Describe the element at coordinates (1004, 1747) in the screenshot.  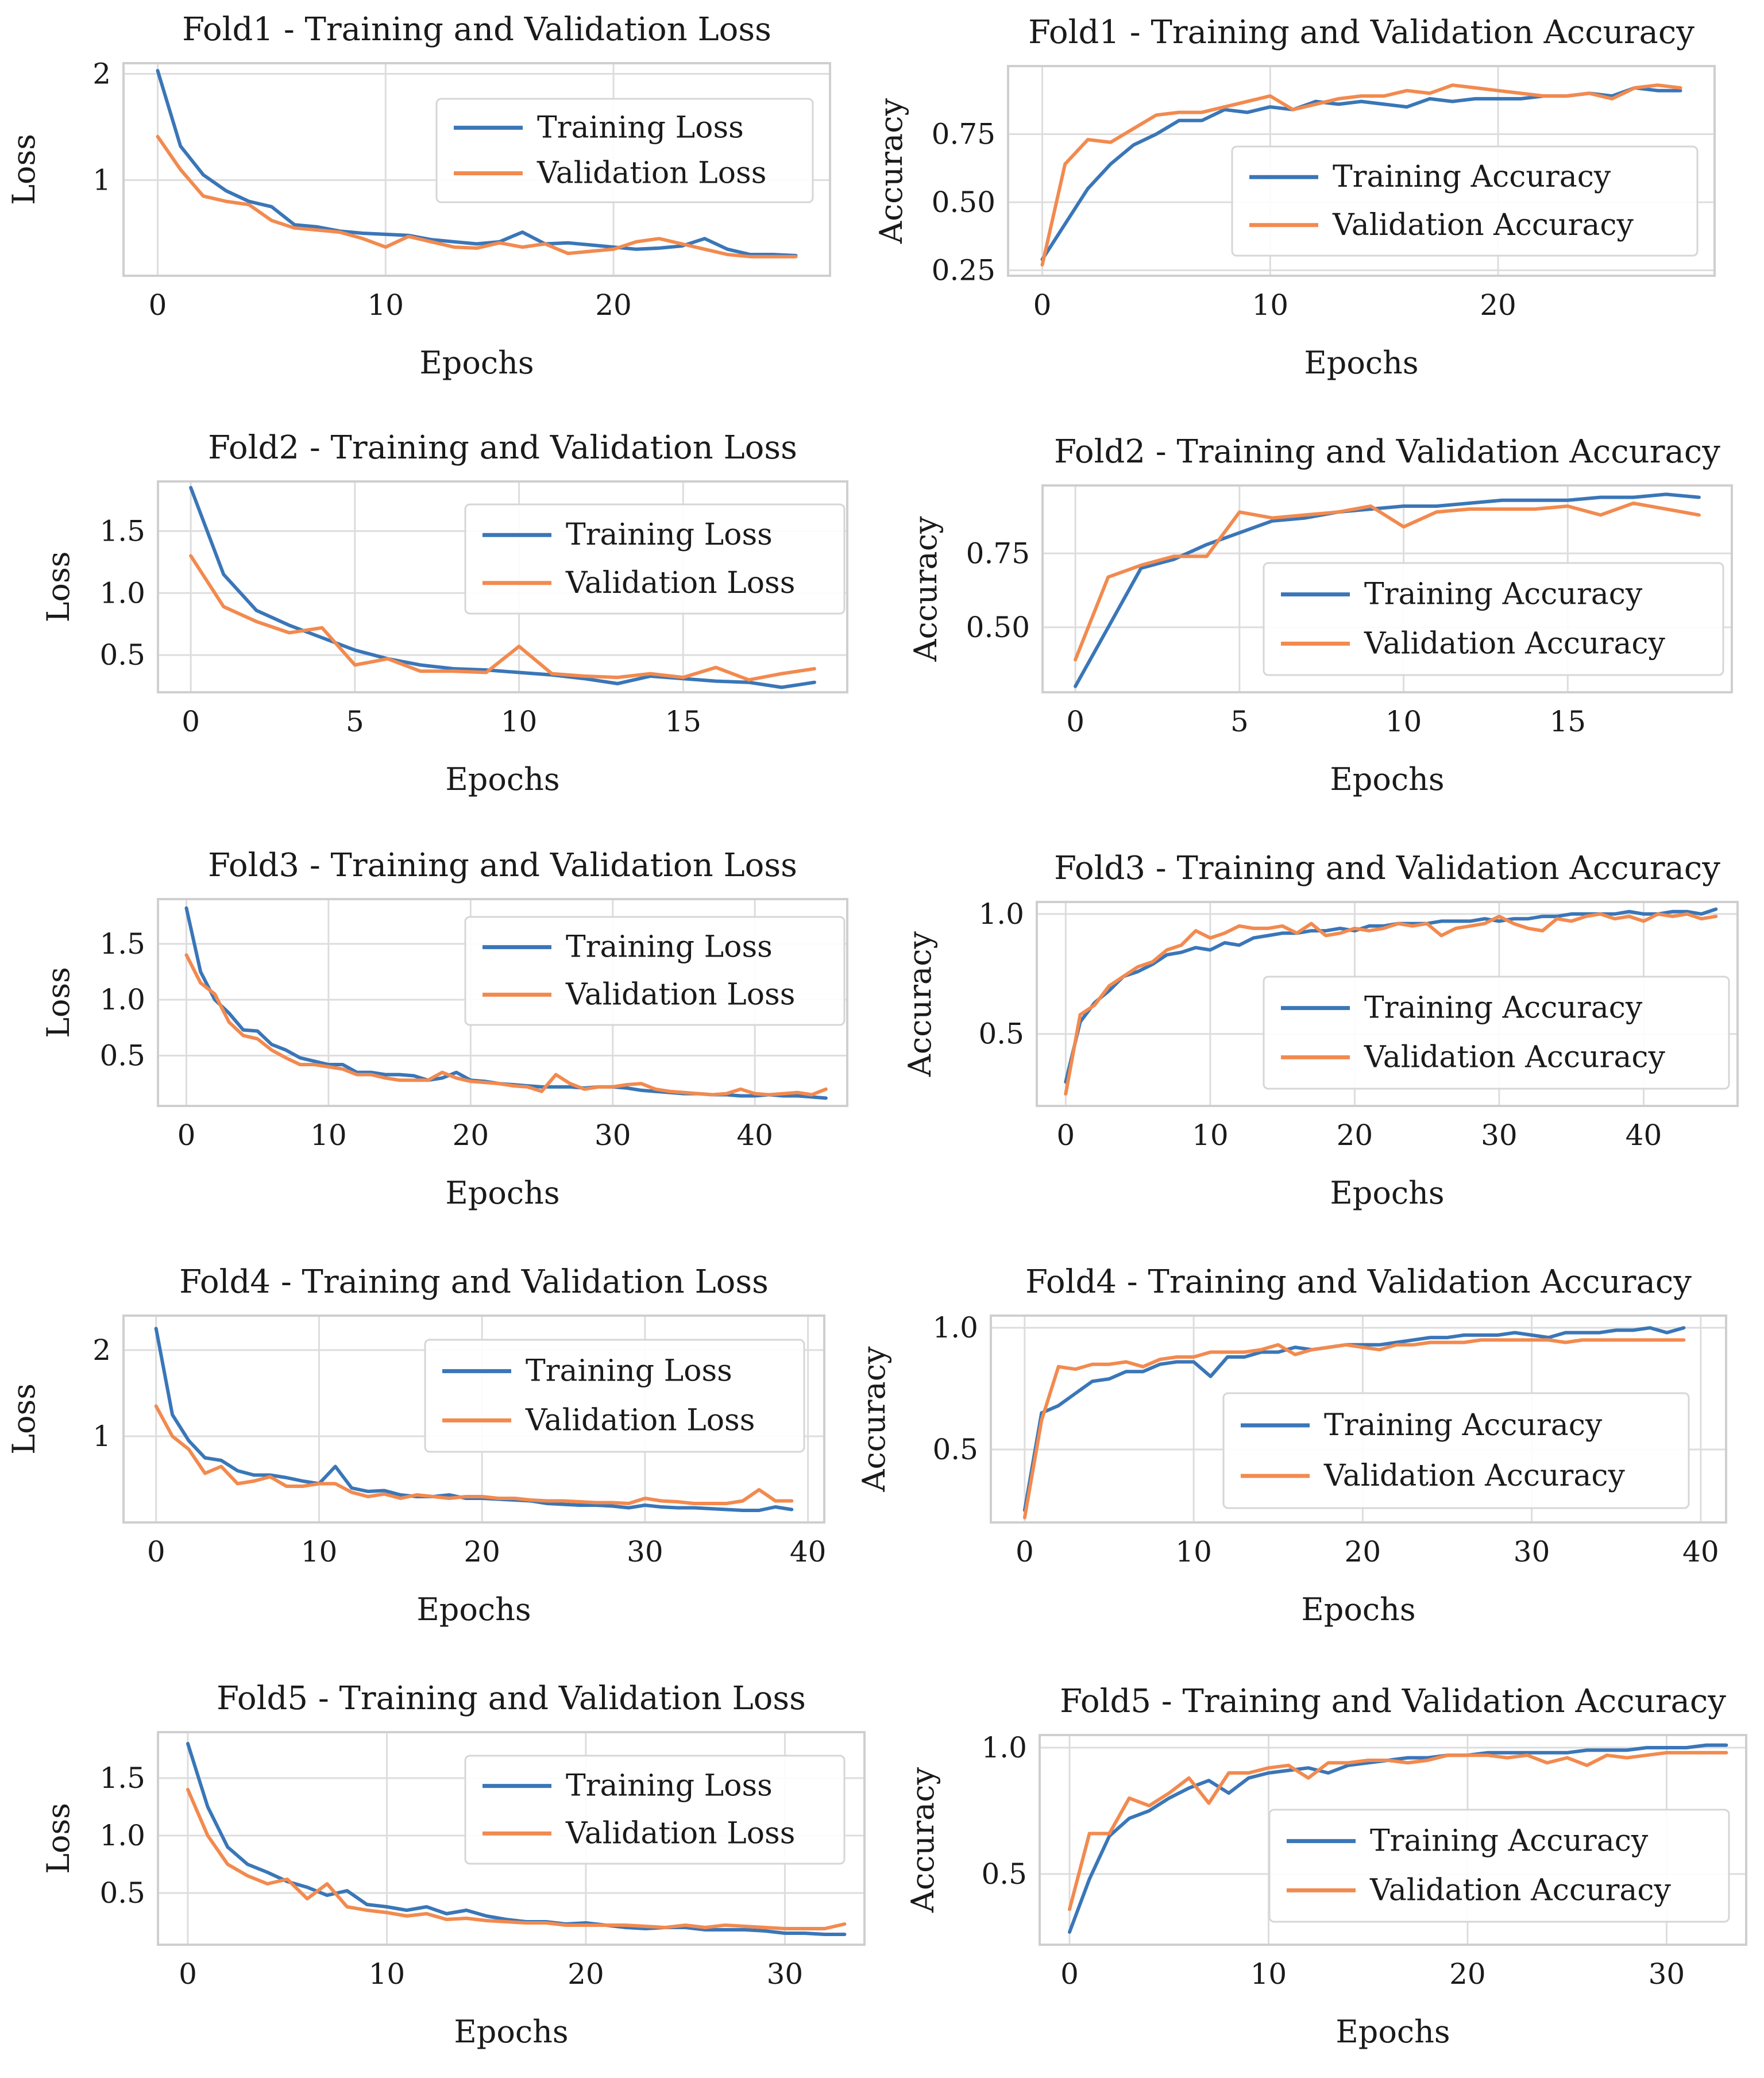
I see `y-tick-label: 1.0` at that location.